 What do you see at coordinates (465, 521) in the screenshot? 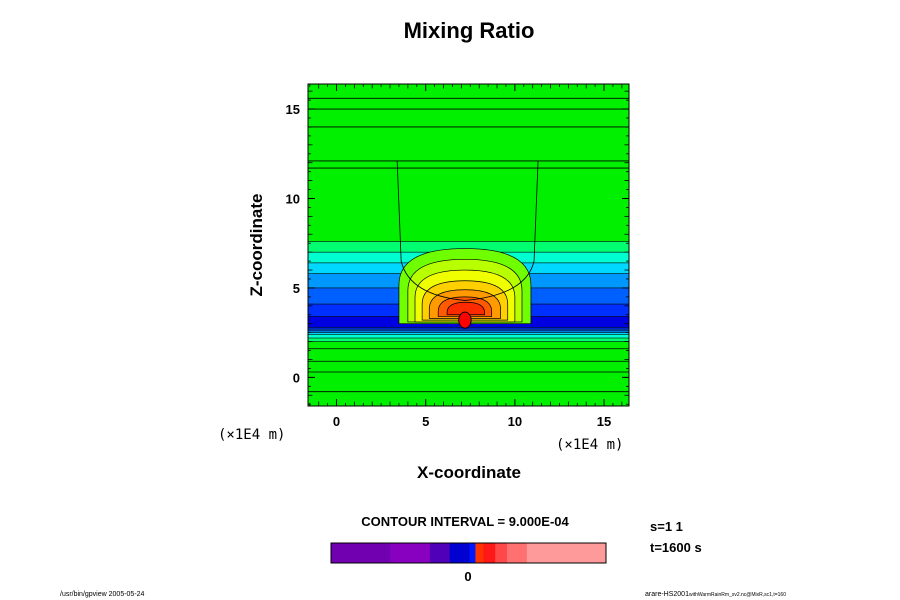
I see `contour-interval-text: CONTOUR INTERVAL = 9.000E-04` at bounding box center [465, 521].